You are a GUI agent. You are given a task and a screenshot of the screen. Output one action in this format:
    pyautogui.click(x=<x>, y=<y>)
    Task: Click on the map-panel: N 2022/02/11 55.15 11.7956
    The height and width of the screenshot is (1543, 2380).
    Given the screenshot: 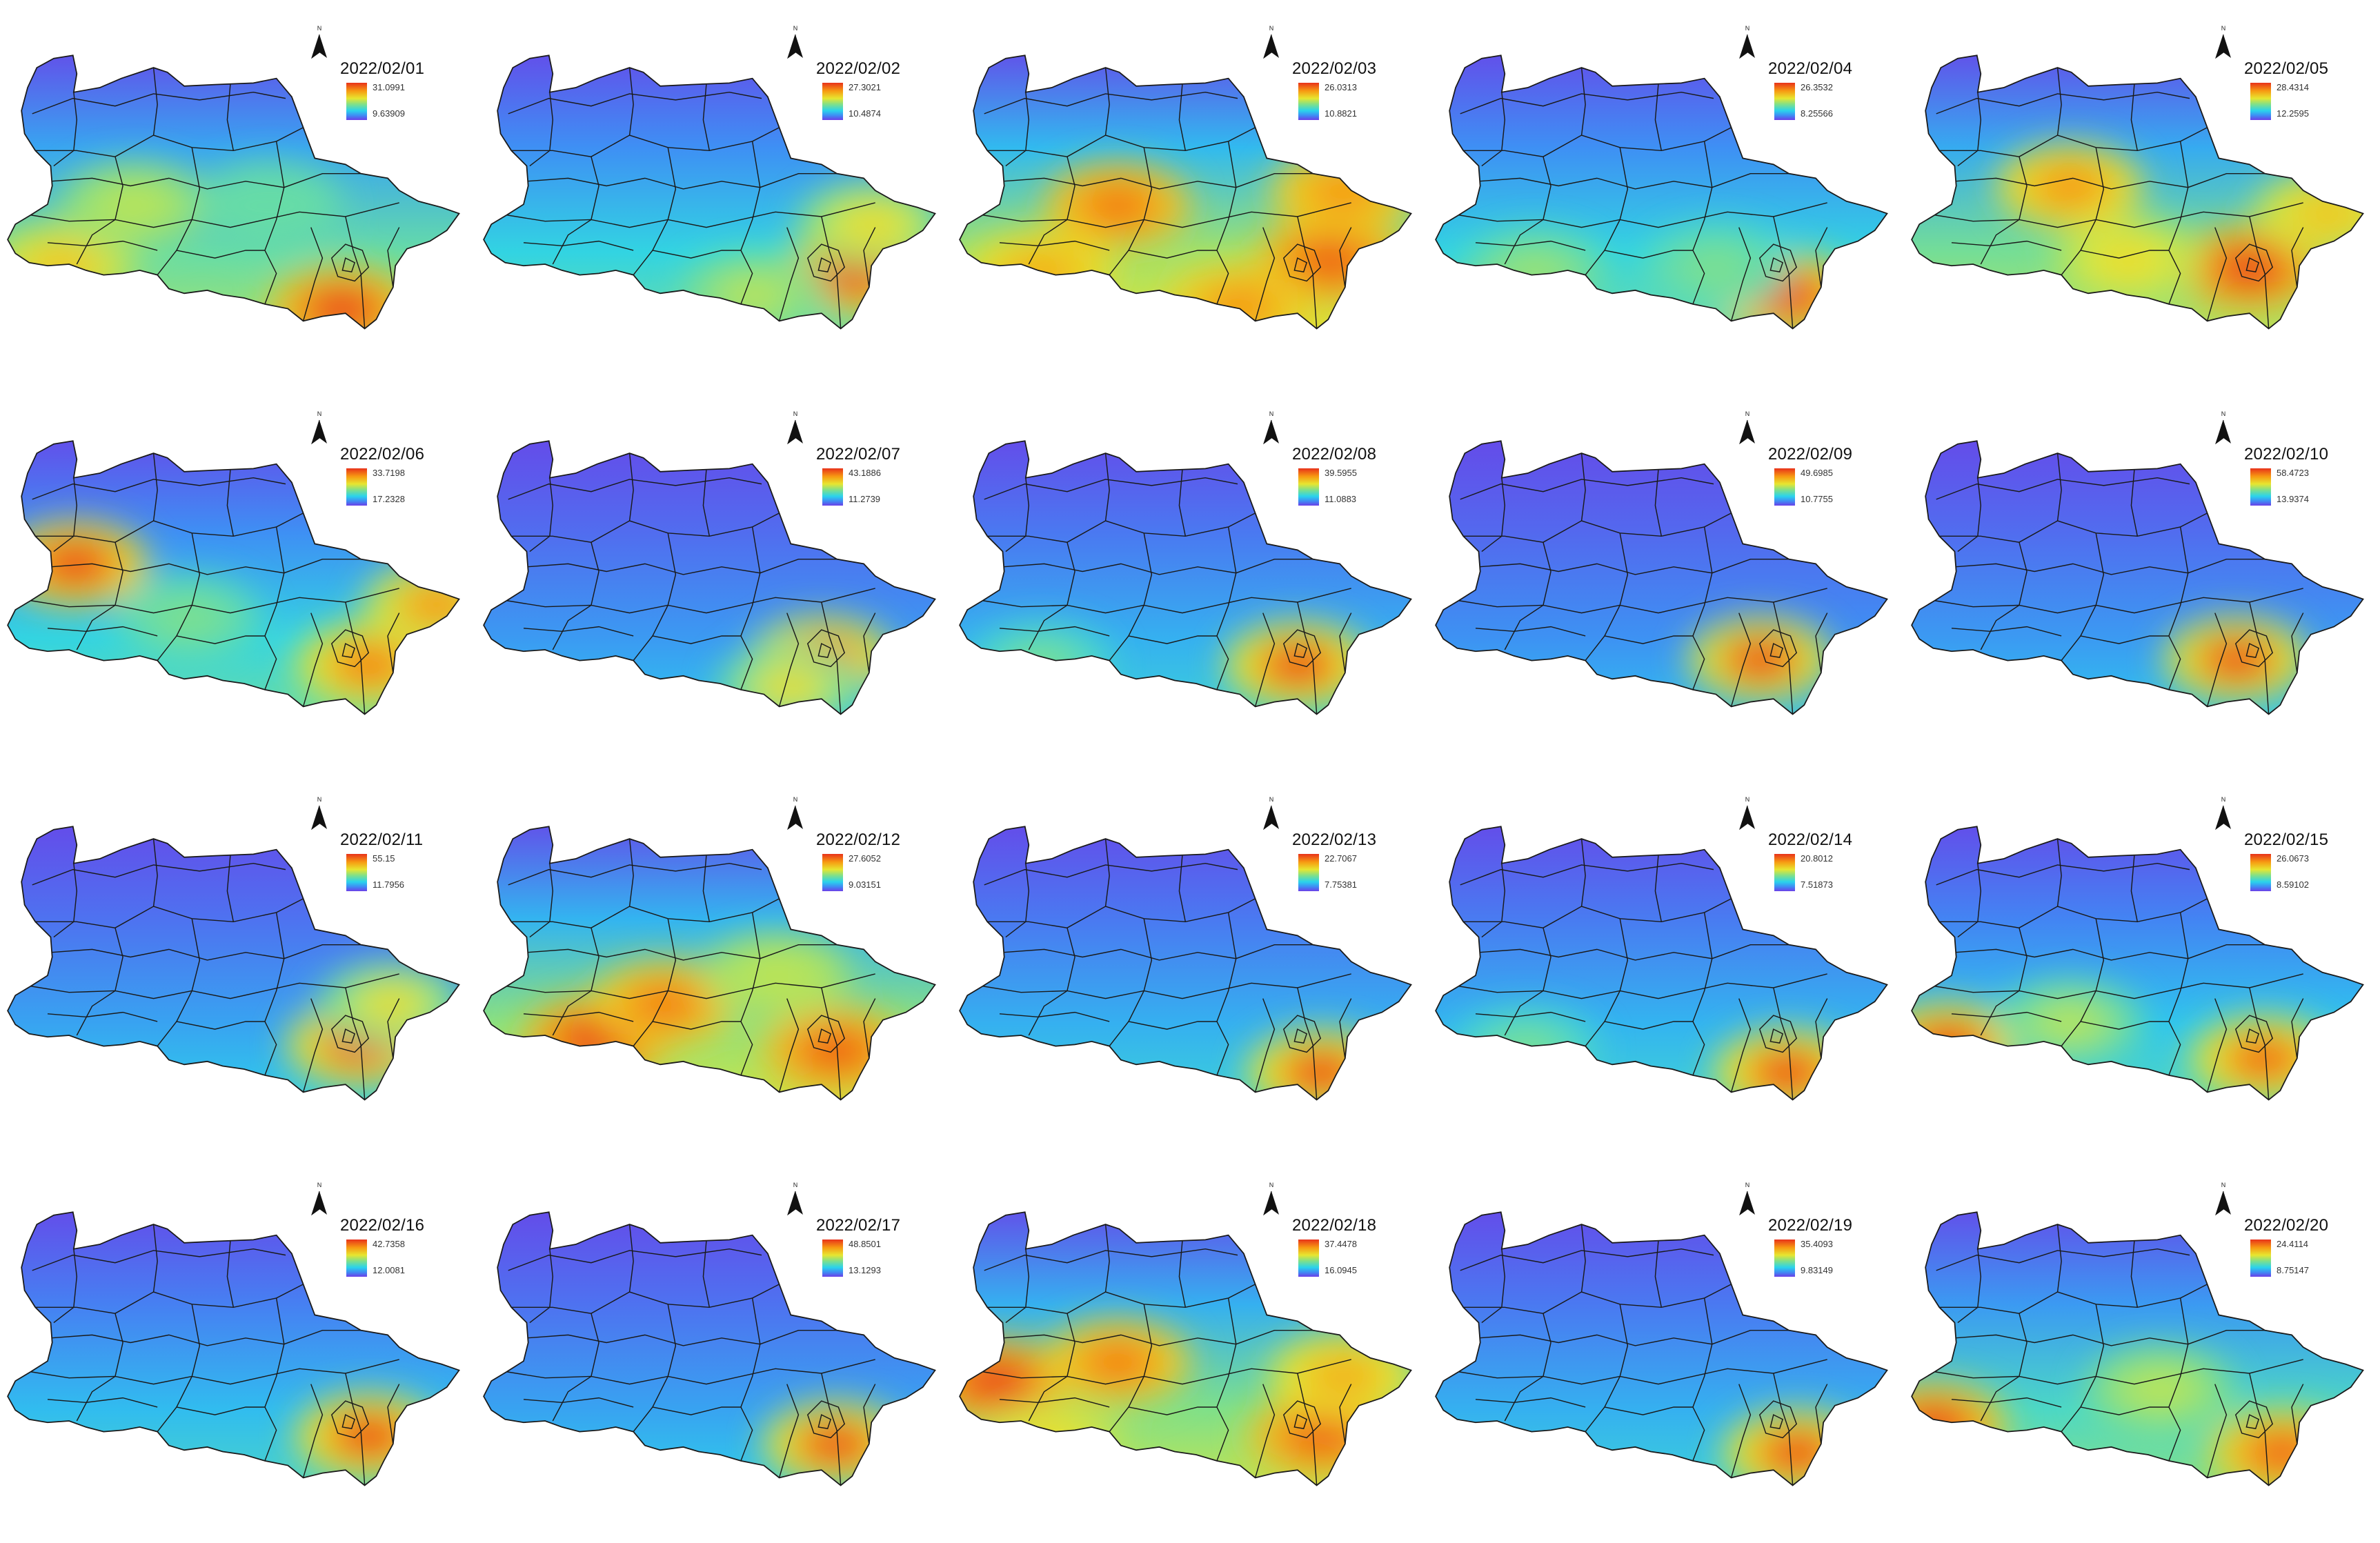 What is the action you would take?
    pyautogui.click(x=238, y=964)
    